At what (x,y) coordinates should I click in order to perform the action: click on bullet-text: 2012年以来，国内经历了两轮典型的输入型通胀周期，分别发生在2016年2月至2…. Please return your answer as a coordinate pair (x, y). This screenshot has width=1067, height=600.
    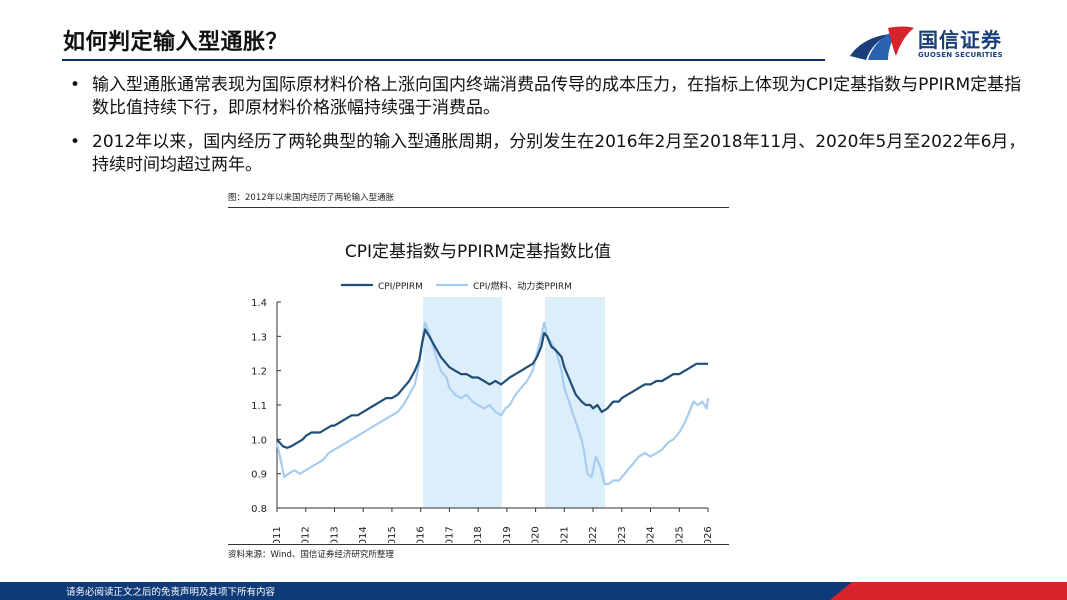
    Looking at the image, I should click on (559, 153).